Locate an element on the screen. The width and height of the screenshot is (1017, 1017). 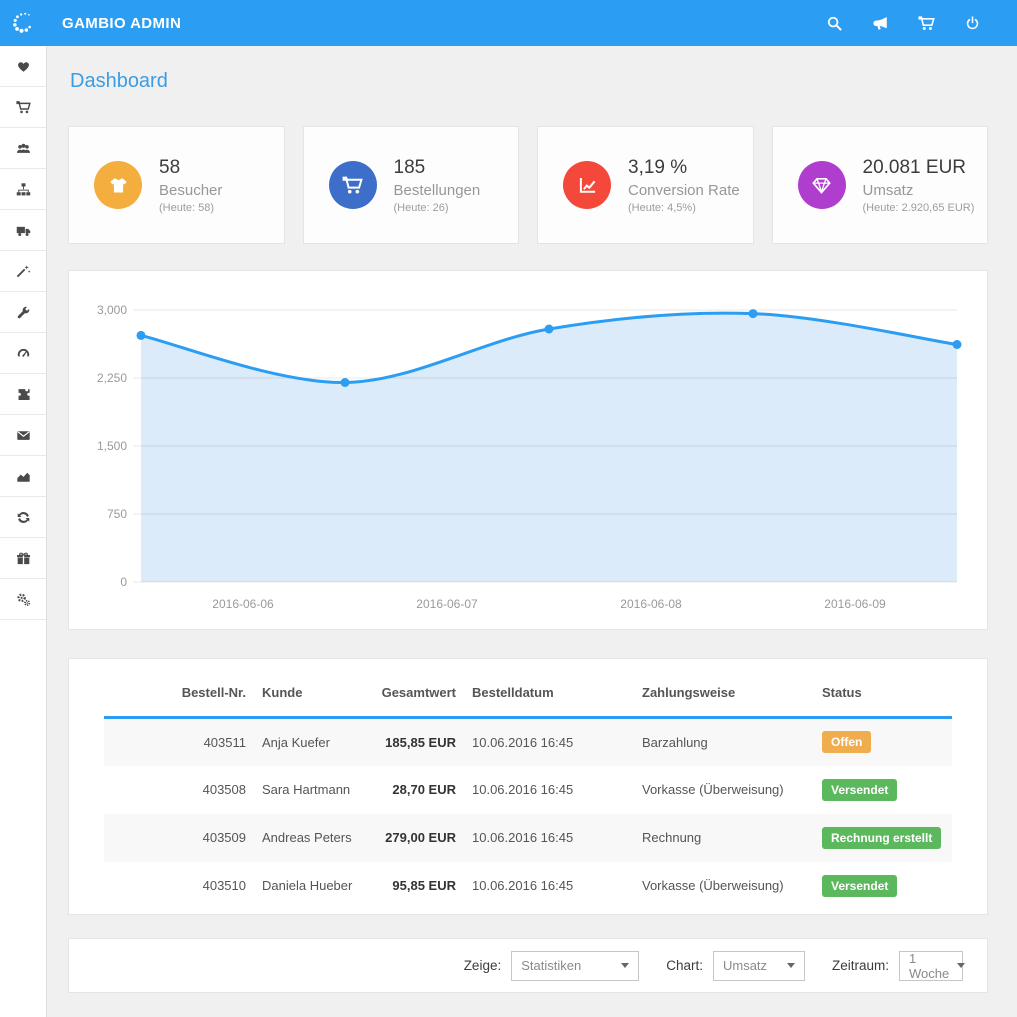
zeitraum-label: Zeitraum: is located at coordinates (860, 965).